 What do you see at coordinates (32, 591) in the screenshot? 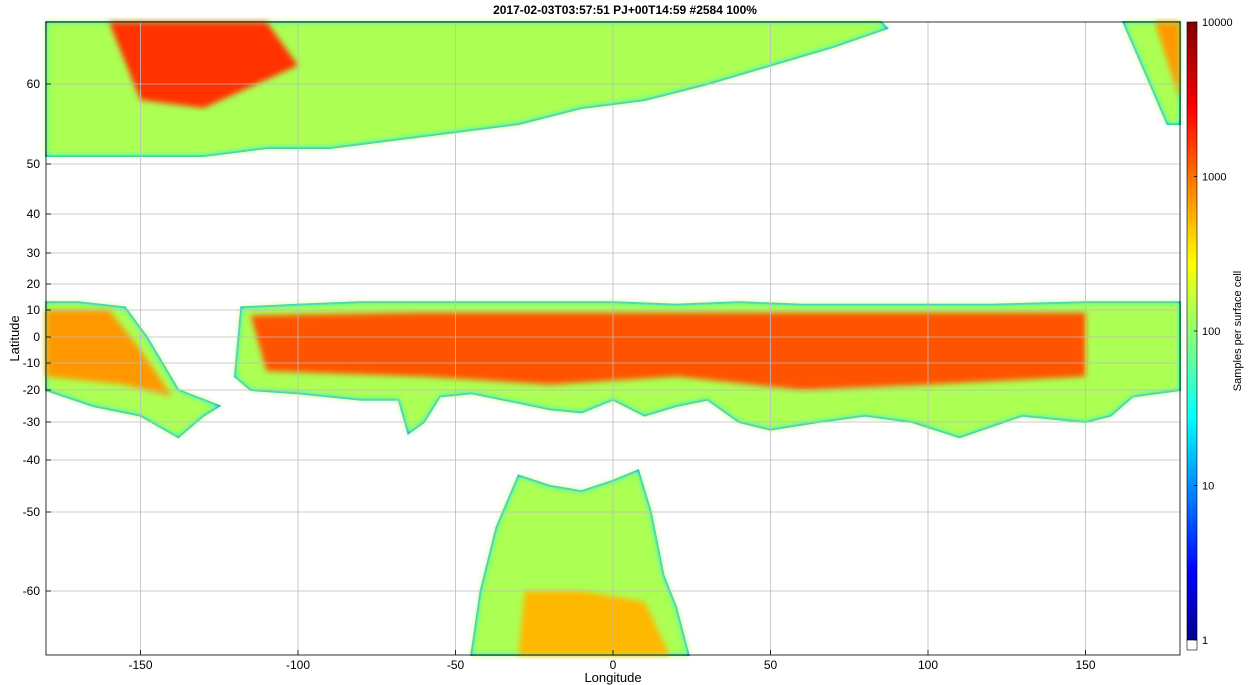
I see `y-tick-label: -60` at bounding box center [32, 591].